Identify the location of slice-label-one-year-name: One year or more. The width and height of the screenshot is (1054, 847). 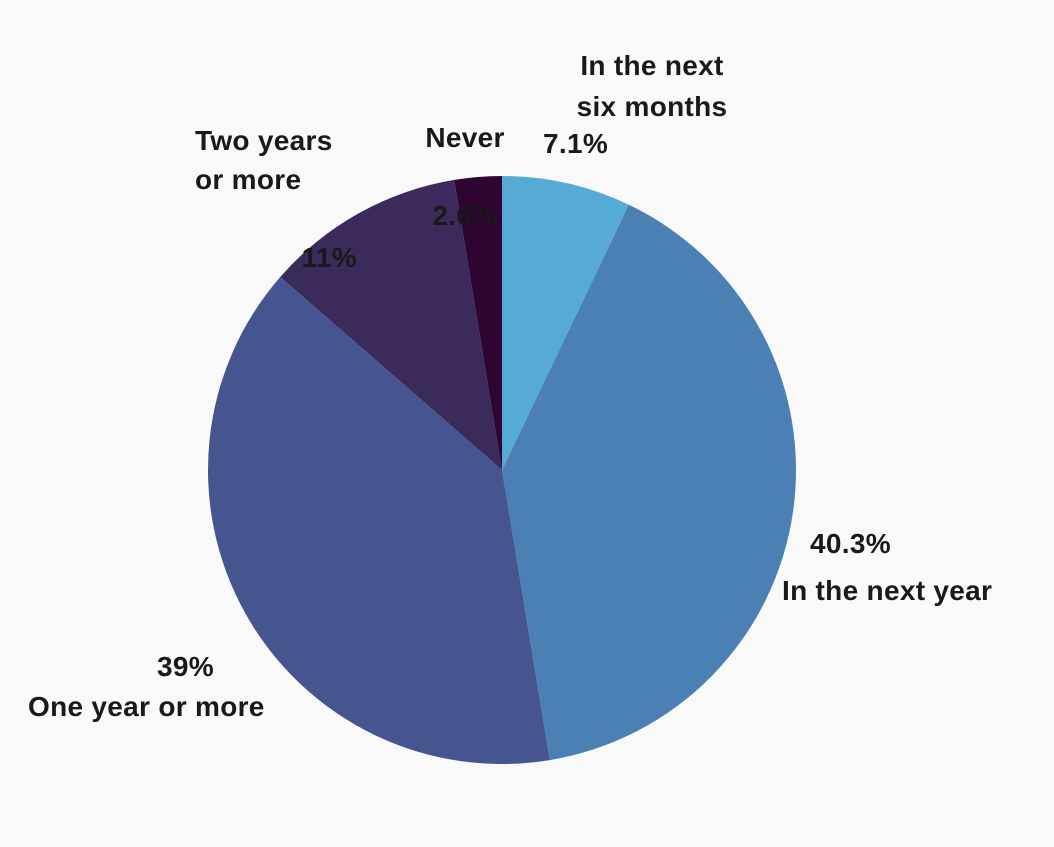
(146, 706).